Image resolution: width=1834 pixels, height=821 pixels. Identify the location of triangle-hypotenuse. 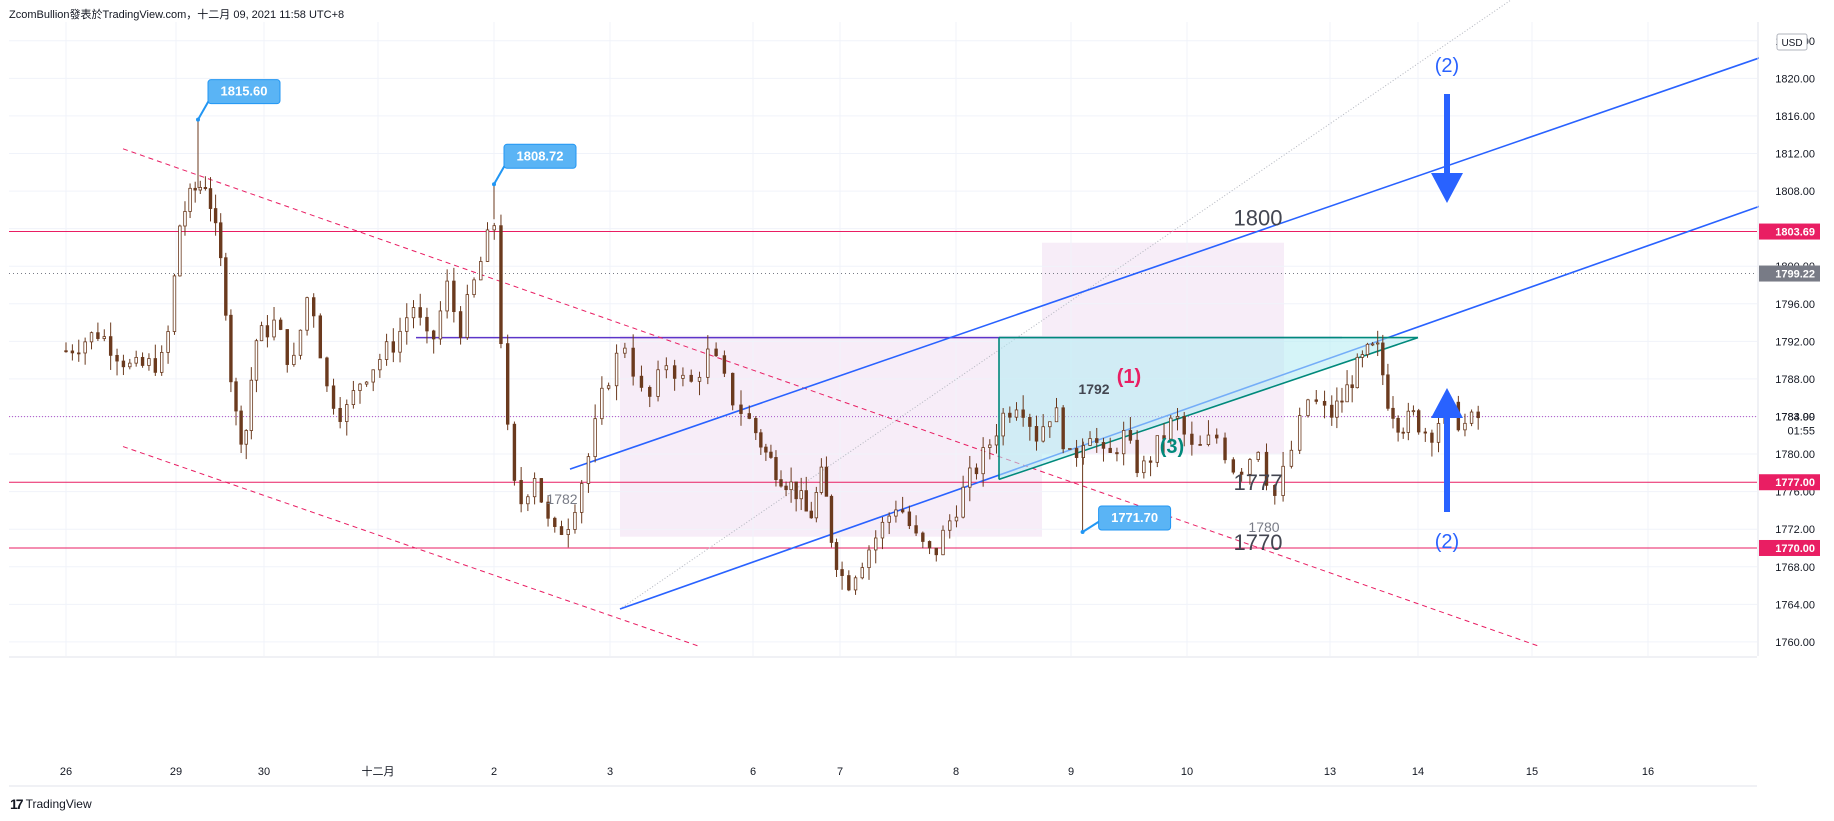
(1208, 408).